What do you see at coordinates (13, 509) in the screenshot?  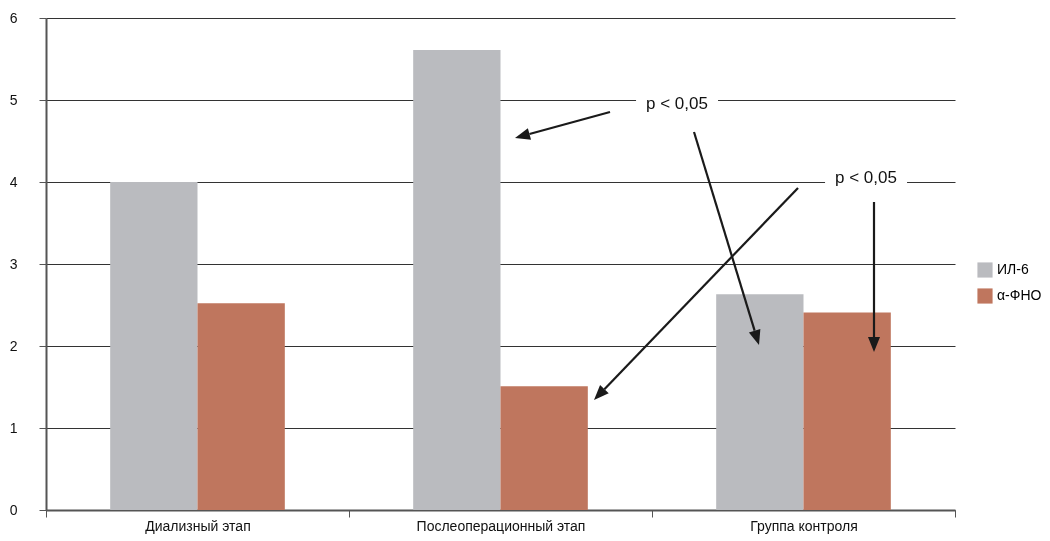 I see `y-tick-label: 0` at bounding box center [13, 509].